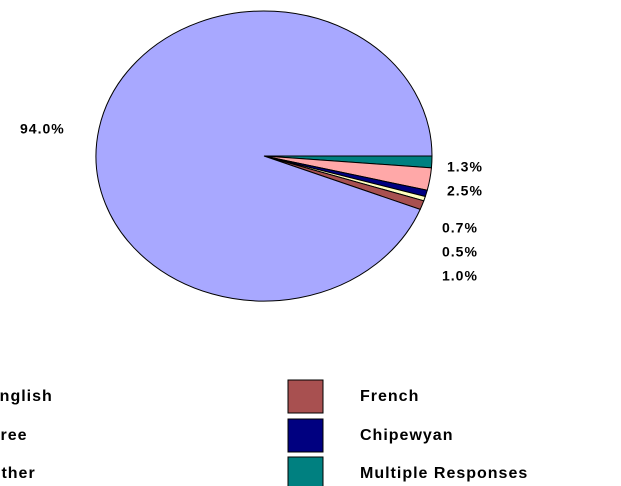  Describe the element at coordinates (460, 252) in the screenshot. I see `data-label: 0.5%` at that location.